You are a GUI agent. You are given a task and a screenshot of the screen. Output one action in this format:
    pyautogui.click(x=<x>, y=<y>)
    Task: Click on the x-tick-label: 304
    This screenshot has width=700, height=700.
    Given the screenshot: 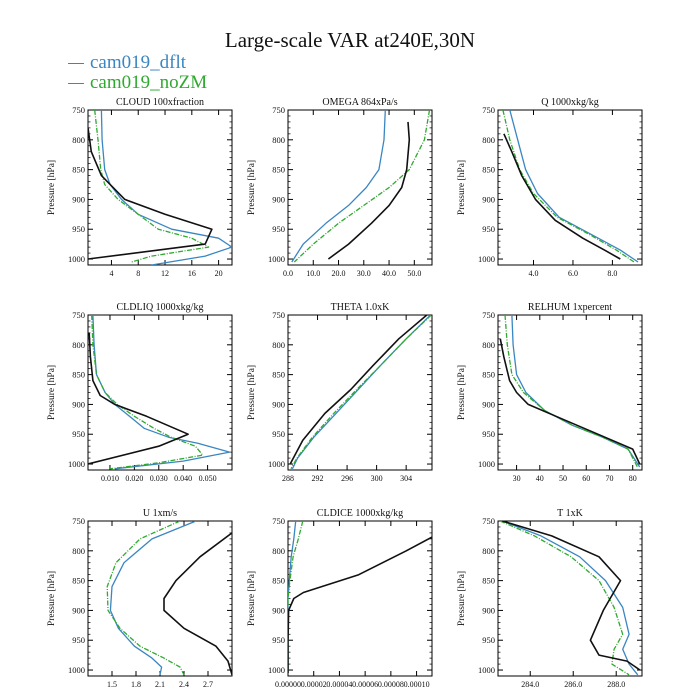 What is the action you would take?
    pyautogui.click(x=406, y=478)
    